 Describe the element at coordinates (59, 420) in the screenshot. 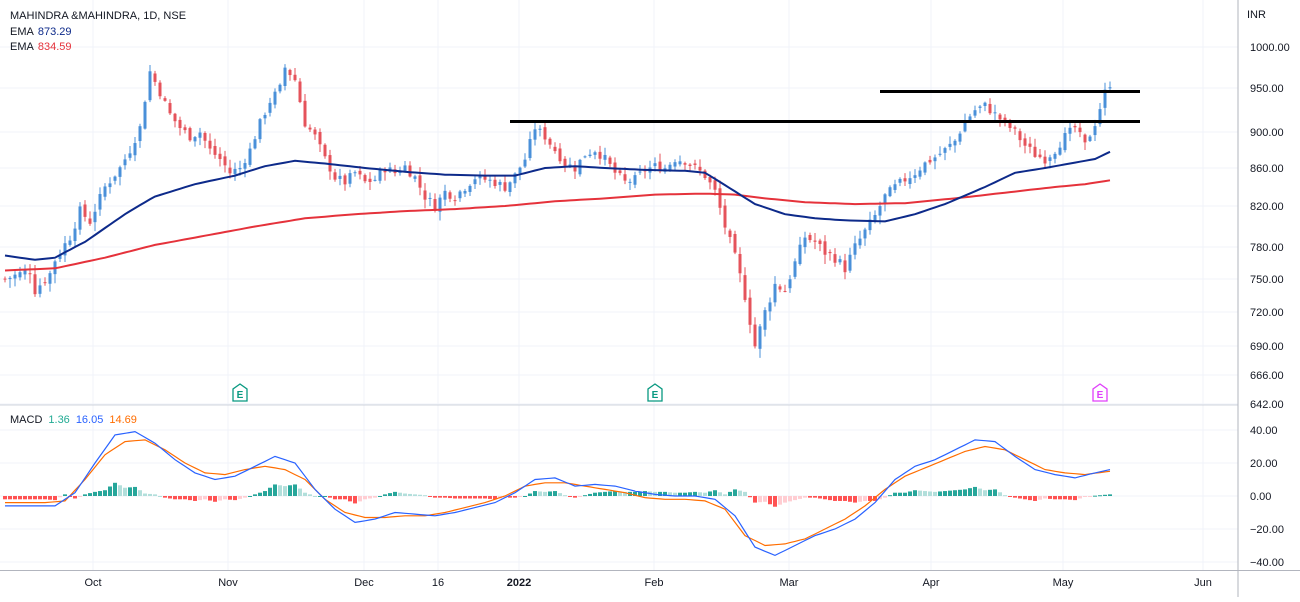

I see `macd-histogram-value: 1.36` at that location.